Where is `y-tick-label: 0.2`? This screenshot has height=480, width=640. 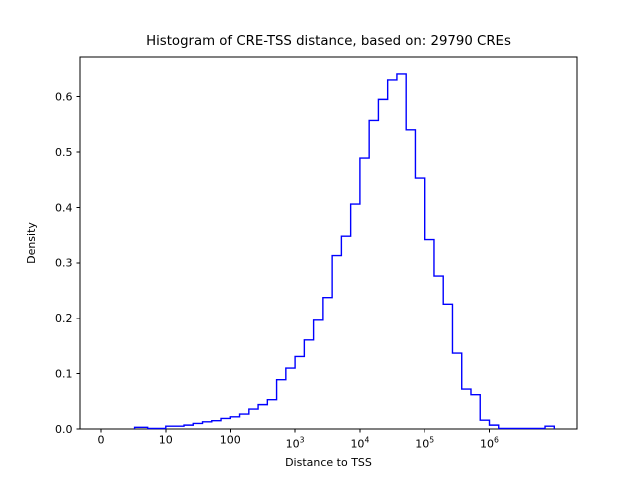
y-tick-label: 0.2 is located at coordinates (64, 318).